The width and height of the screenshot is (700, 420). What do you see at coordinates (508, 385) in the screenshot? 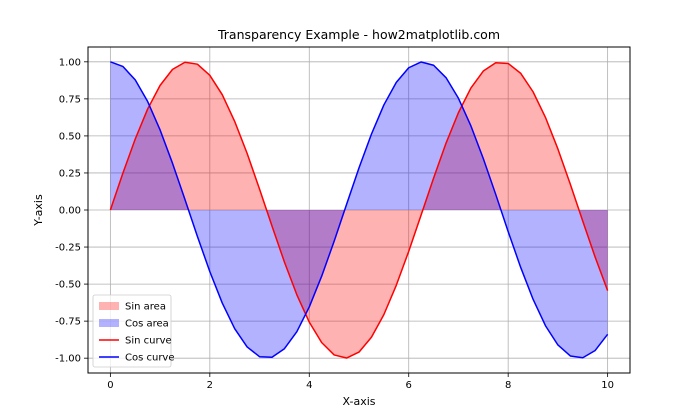
I see `x-tick-label: 8` at bounding box center [508, 385].